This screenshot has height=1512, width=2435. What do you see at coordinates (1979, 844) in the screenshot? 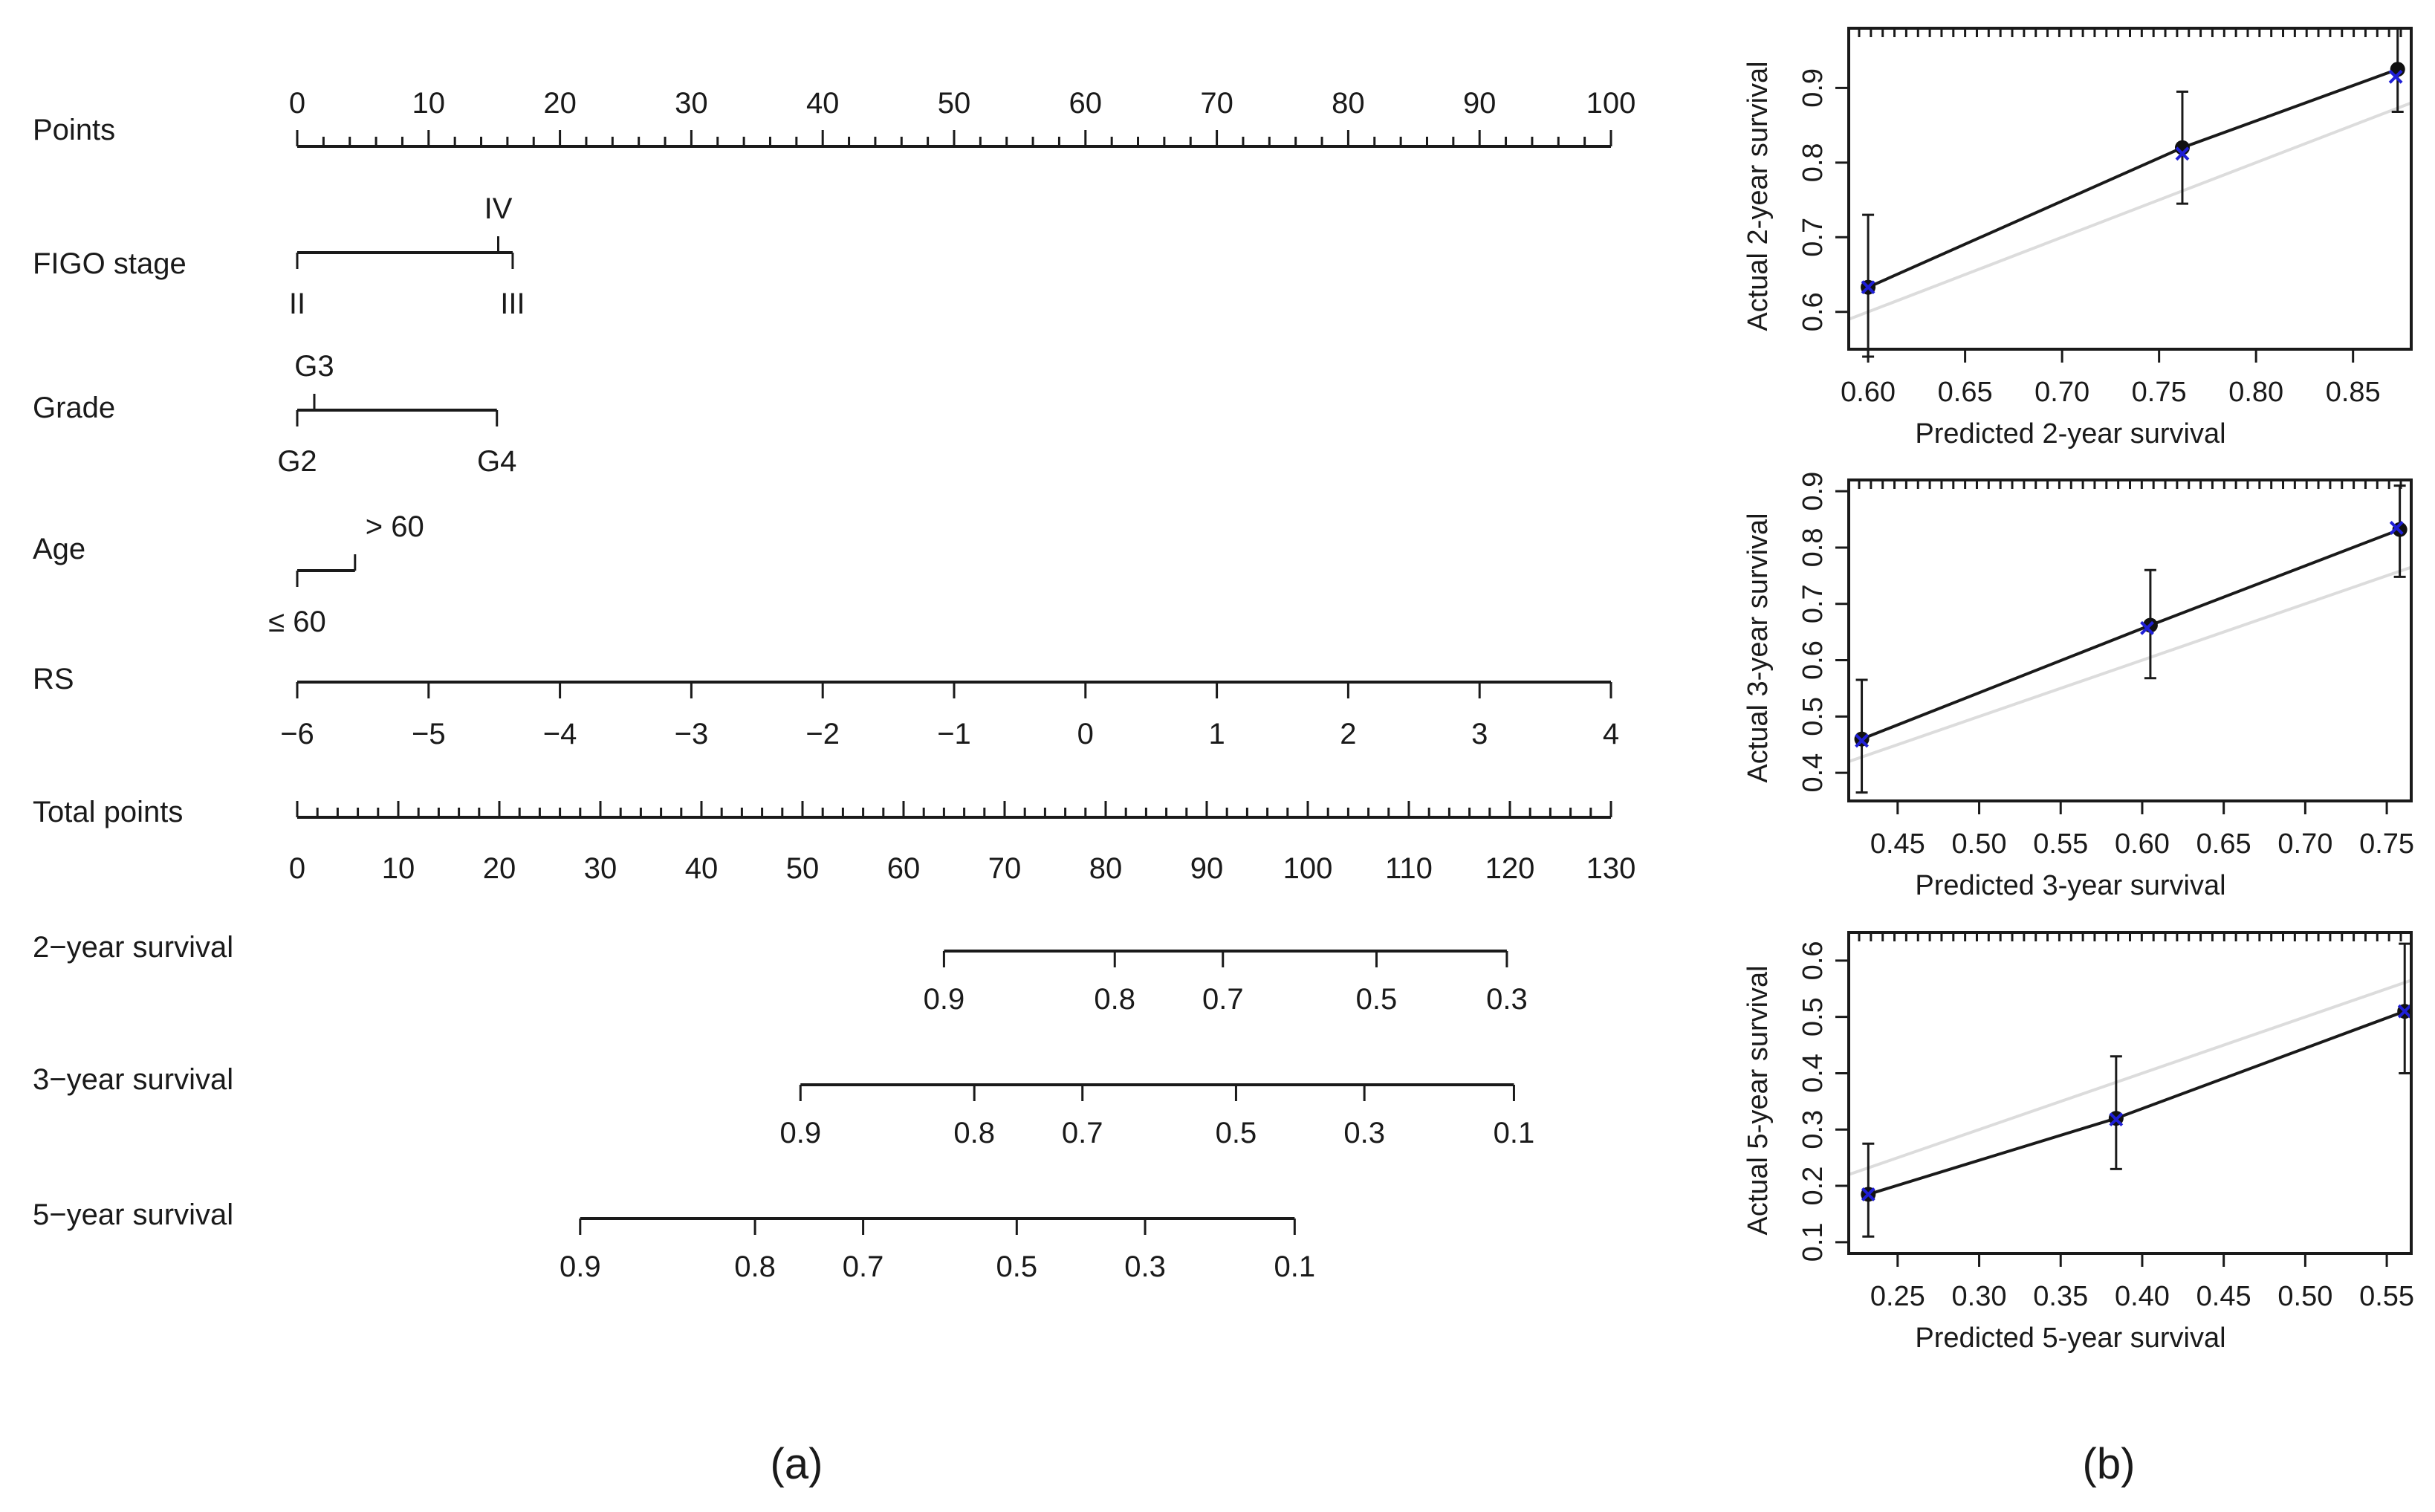
I see `x-tick-label: 0.50` at bounding box center [1979, 844].